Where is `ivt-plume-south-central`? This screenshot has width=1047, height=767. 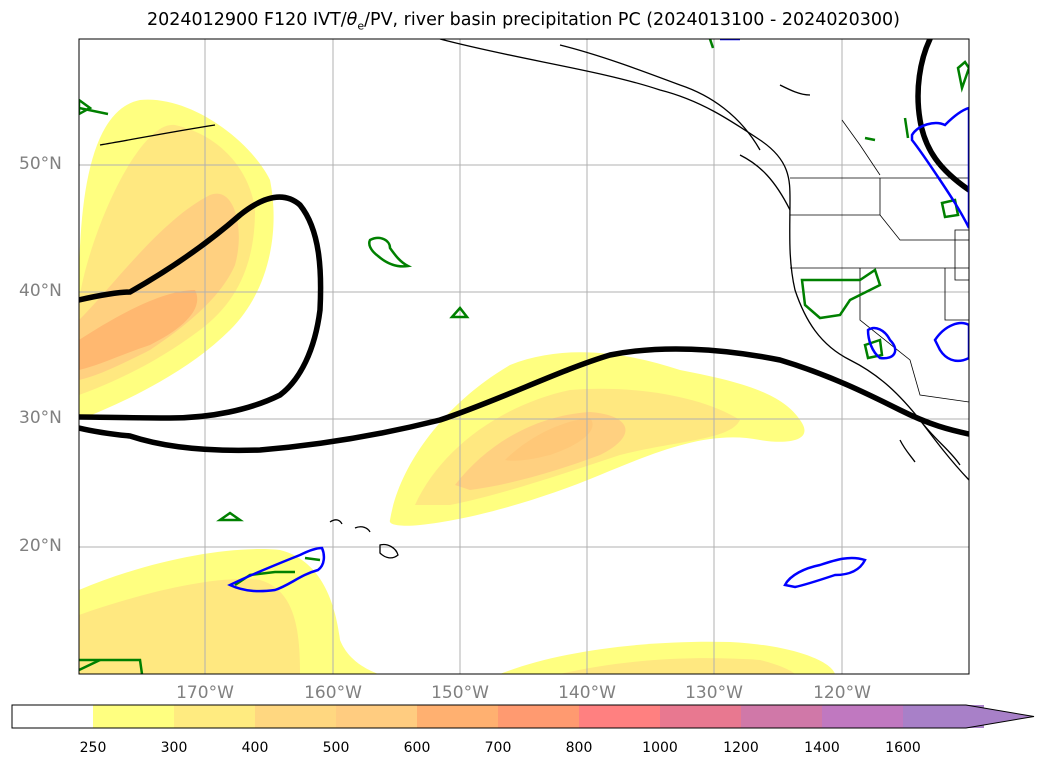 ivt-plume-south-central is located at coordinates (667, 657).